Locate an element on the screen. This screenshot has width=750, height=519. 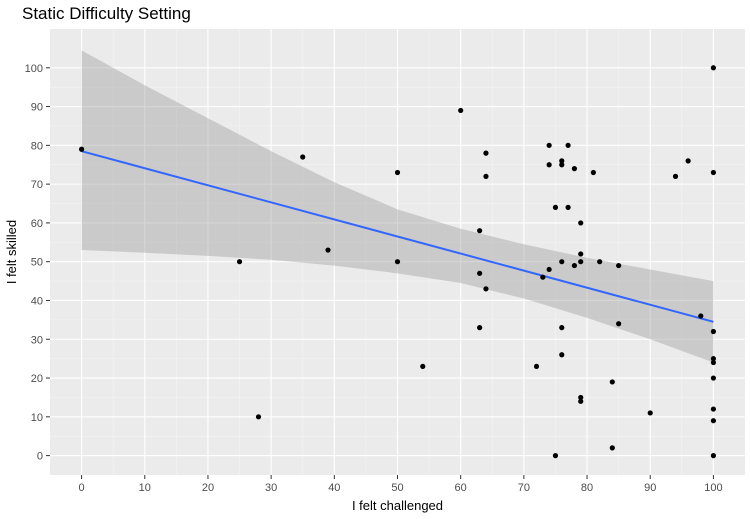
x-tick-label: 20 is located at coordinates (208, 488).